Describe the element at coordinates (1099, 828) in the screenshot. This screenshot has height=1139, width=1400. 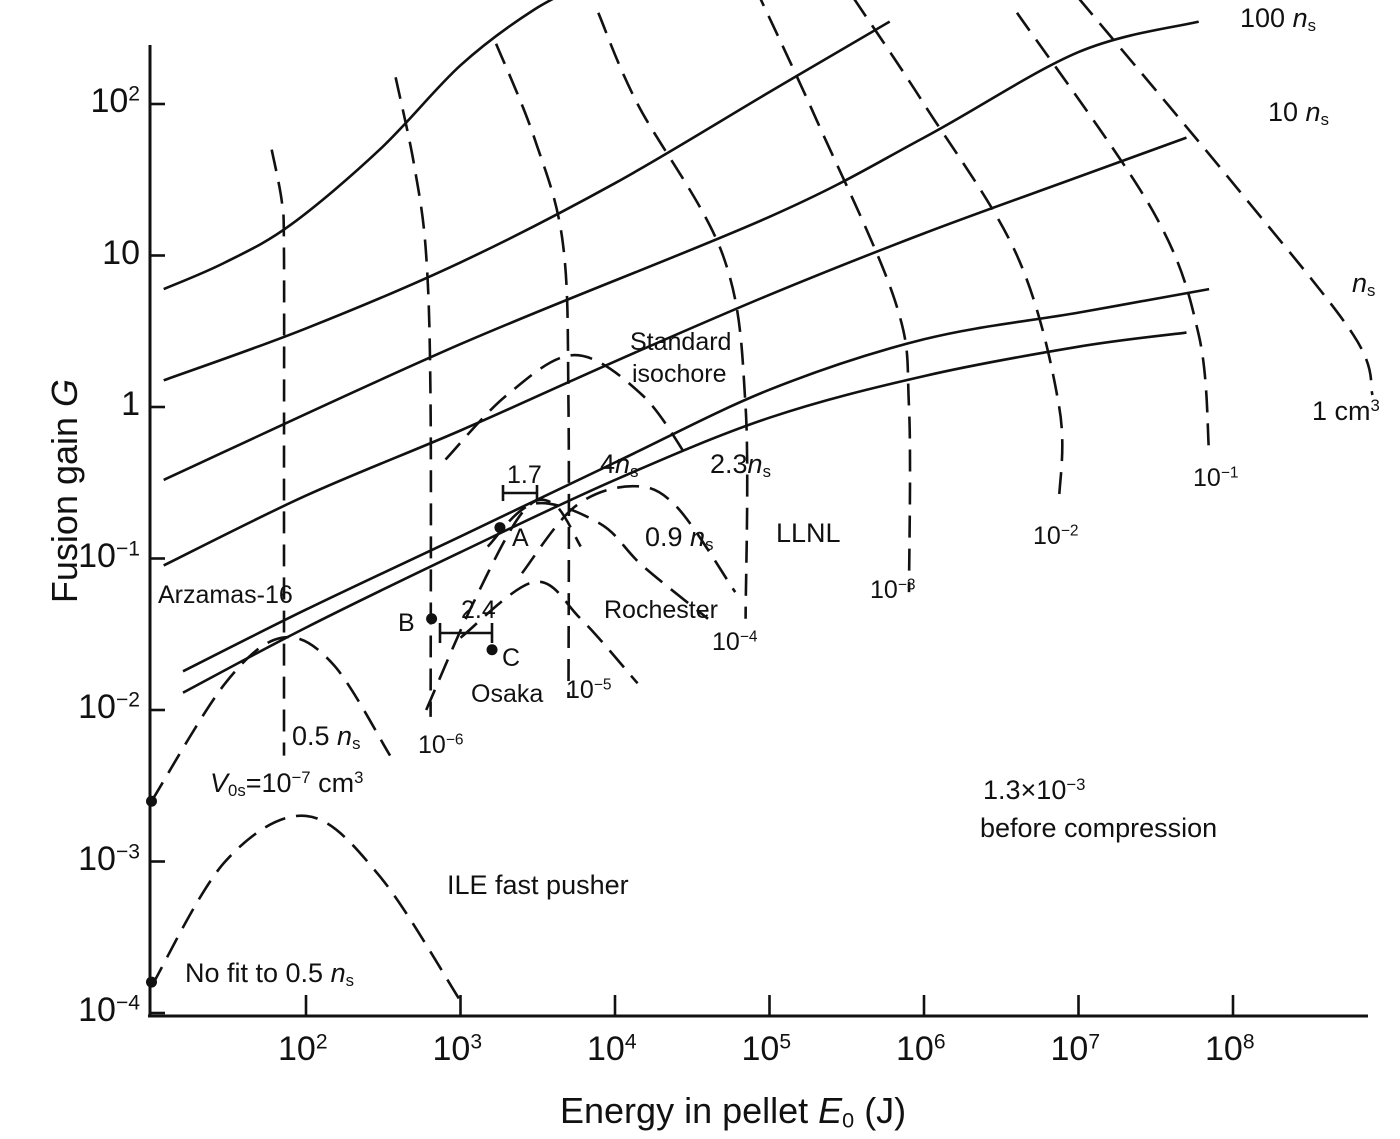
I see `annotation-tbefore2: before compression` at that location.